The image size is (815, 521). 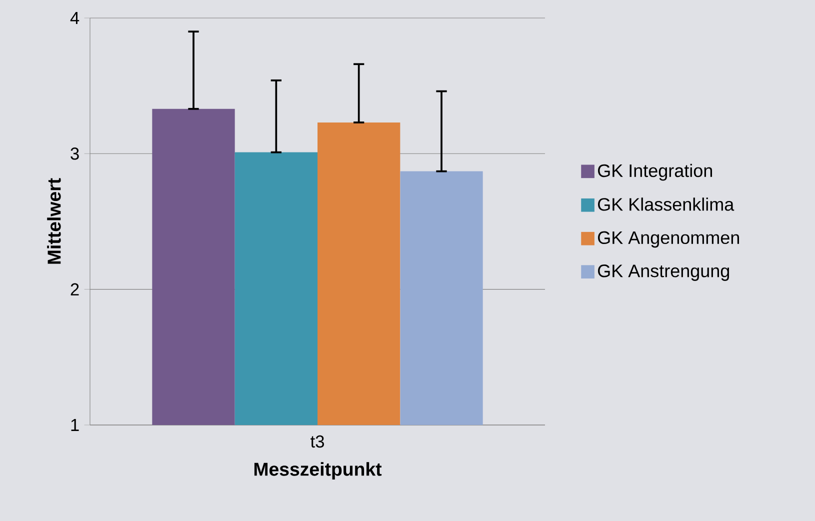 What do you see at coordinates (668, 239) in the screenshot?
I see `legend-label: GK Angenommen` at bounding box center [668, 239].